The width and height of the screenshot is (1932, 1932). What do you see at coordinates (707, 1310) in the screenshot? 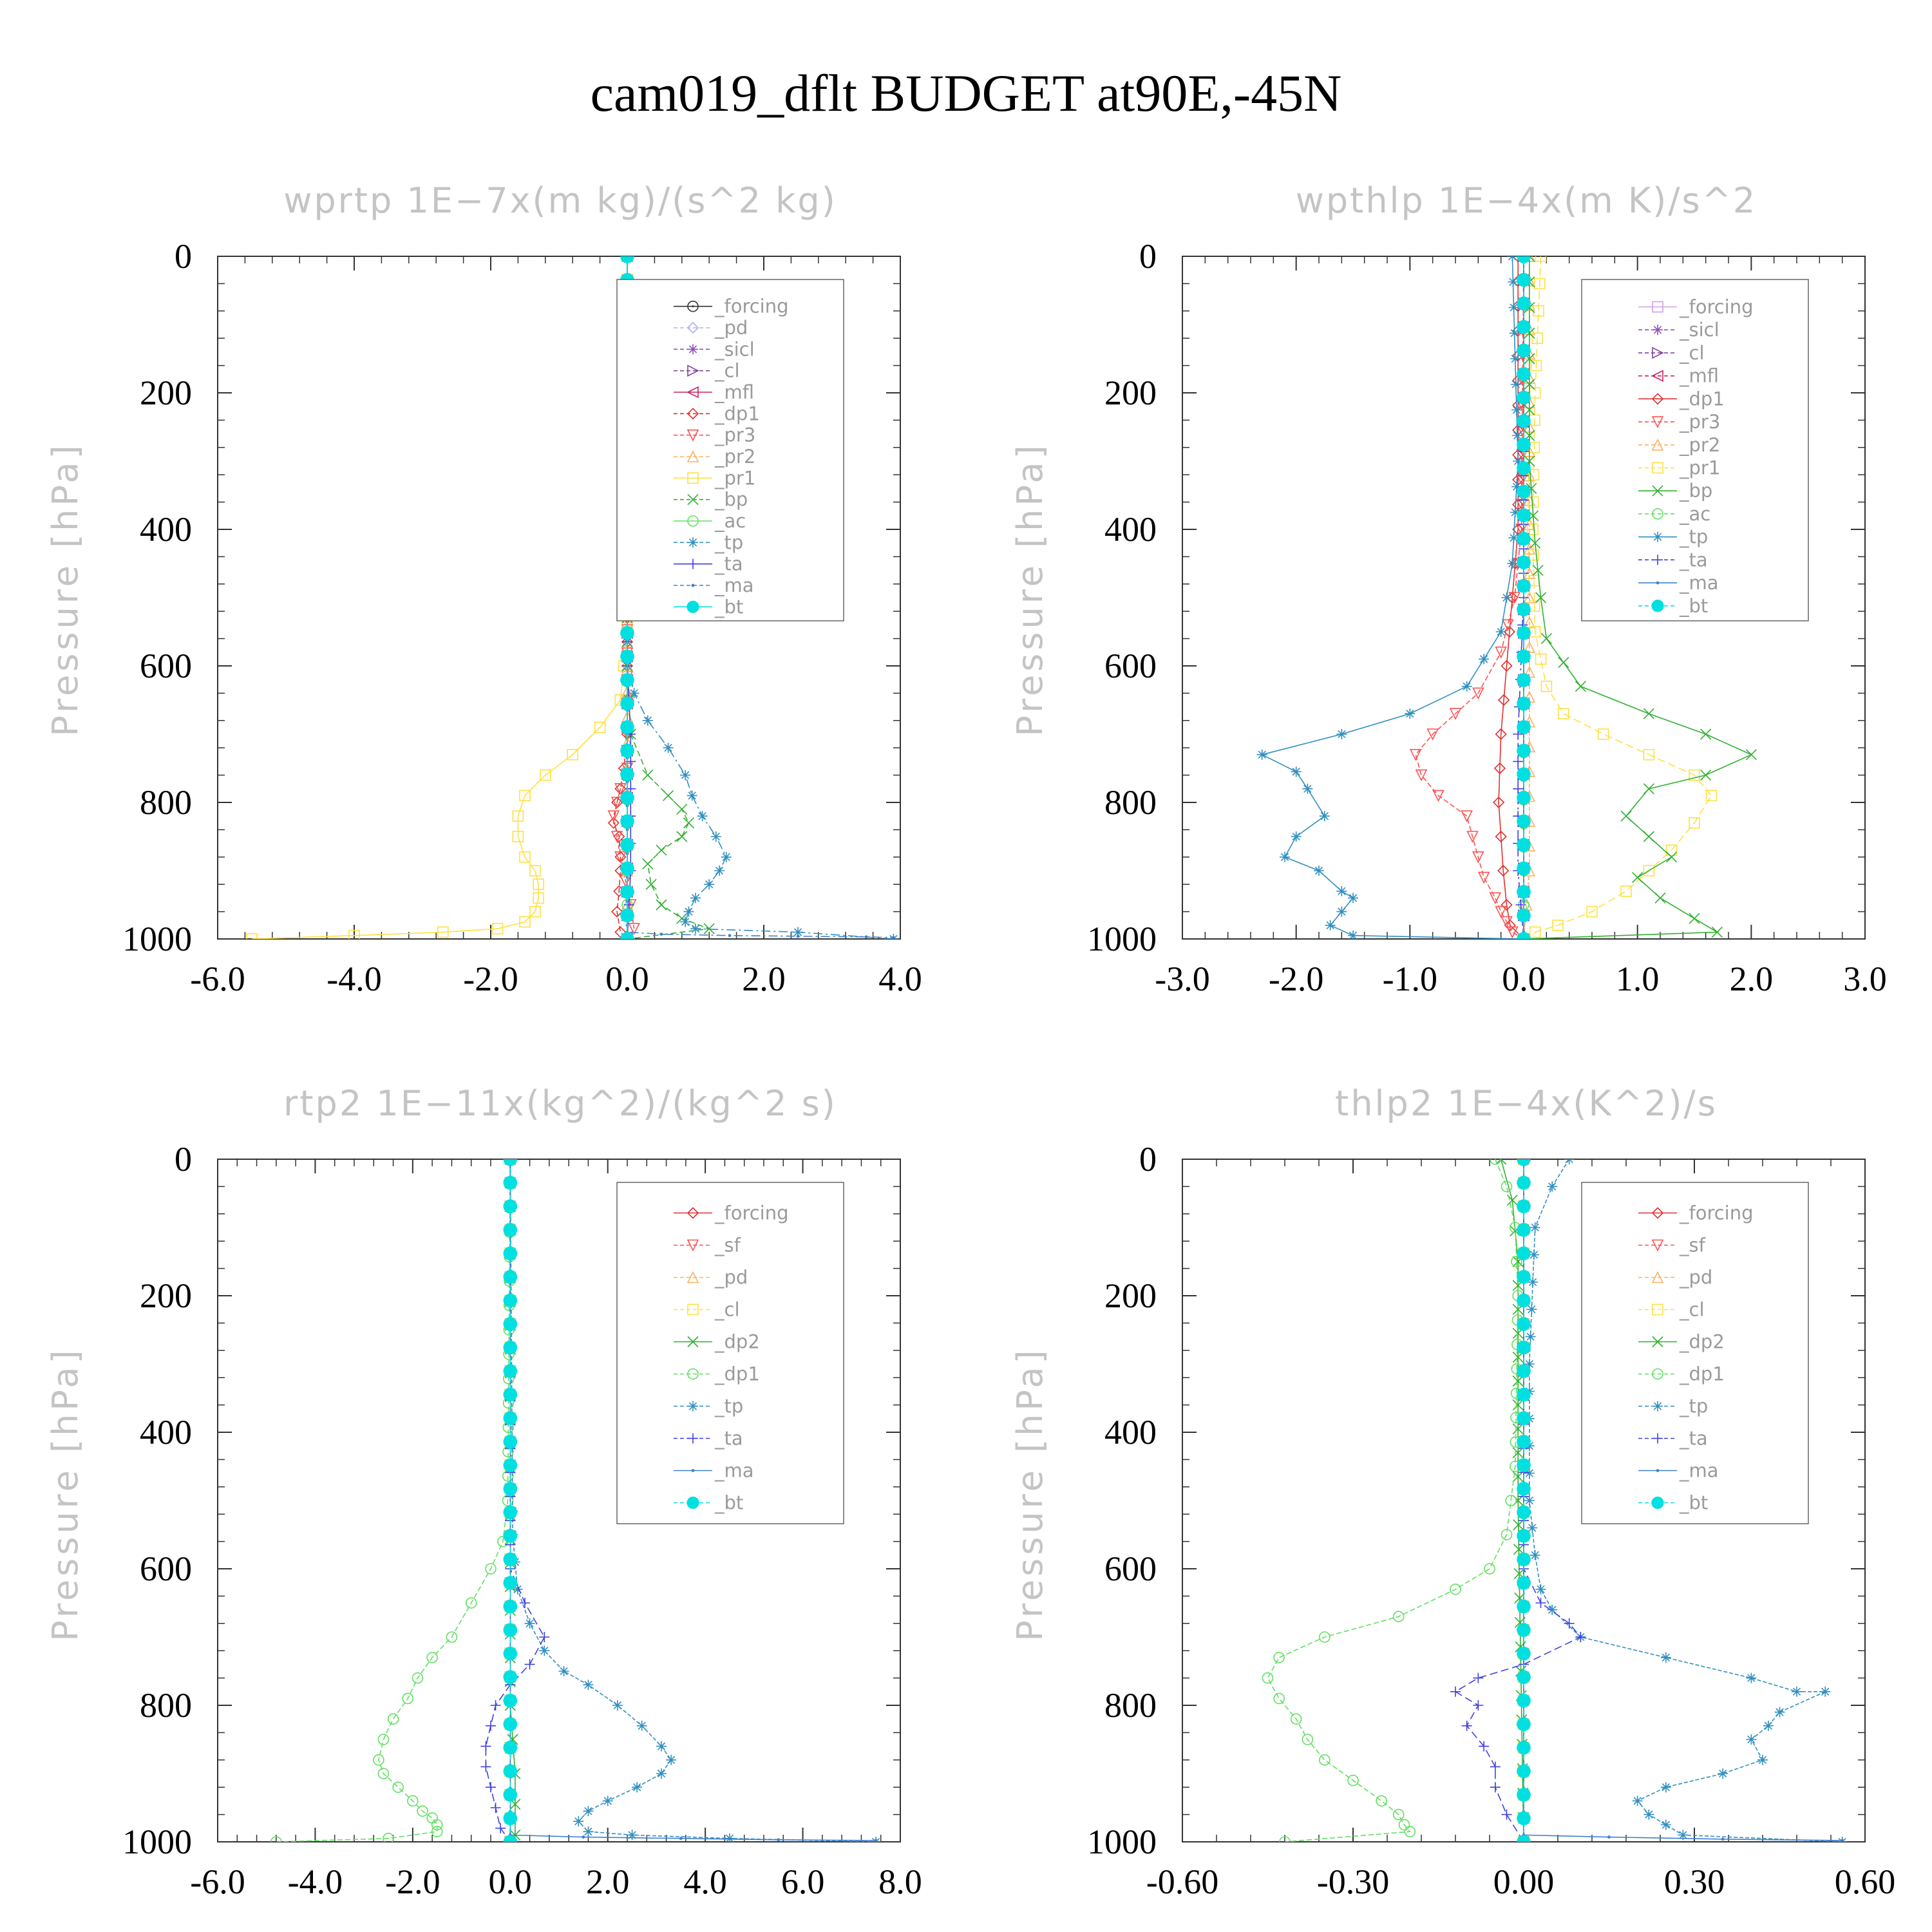
I see `legend-item: _cl` at bounding box center [707, 1310].